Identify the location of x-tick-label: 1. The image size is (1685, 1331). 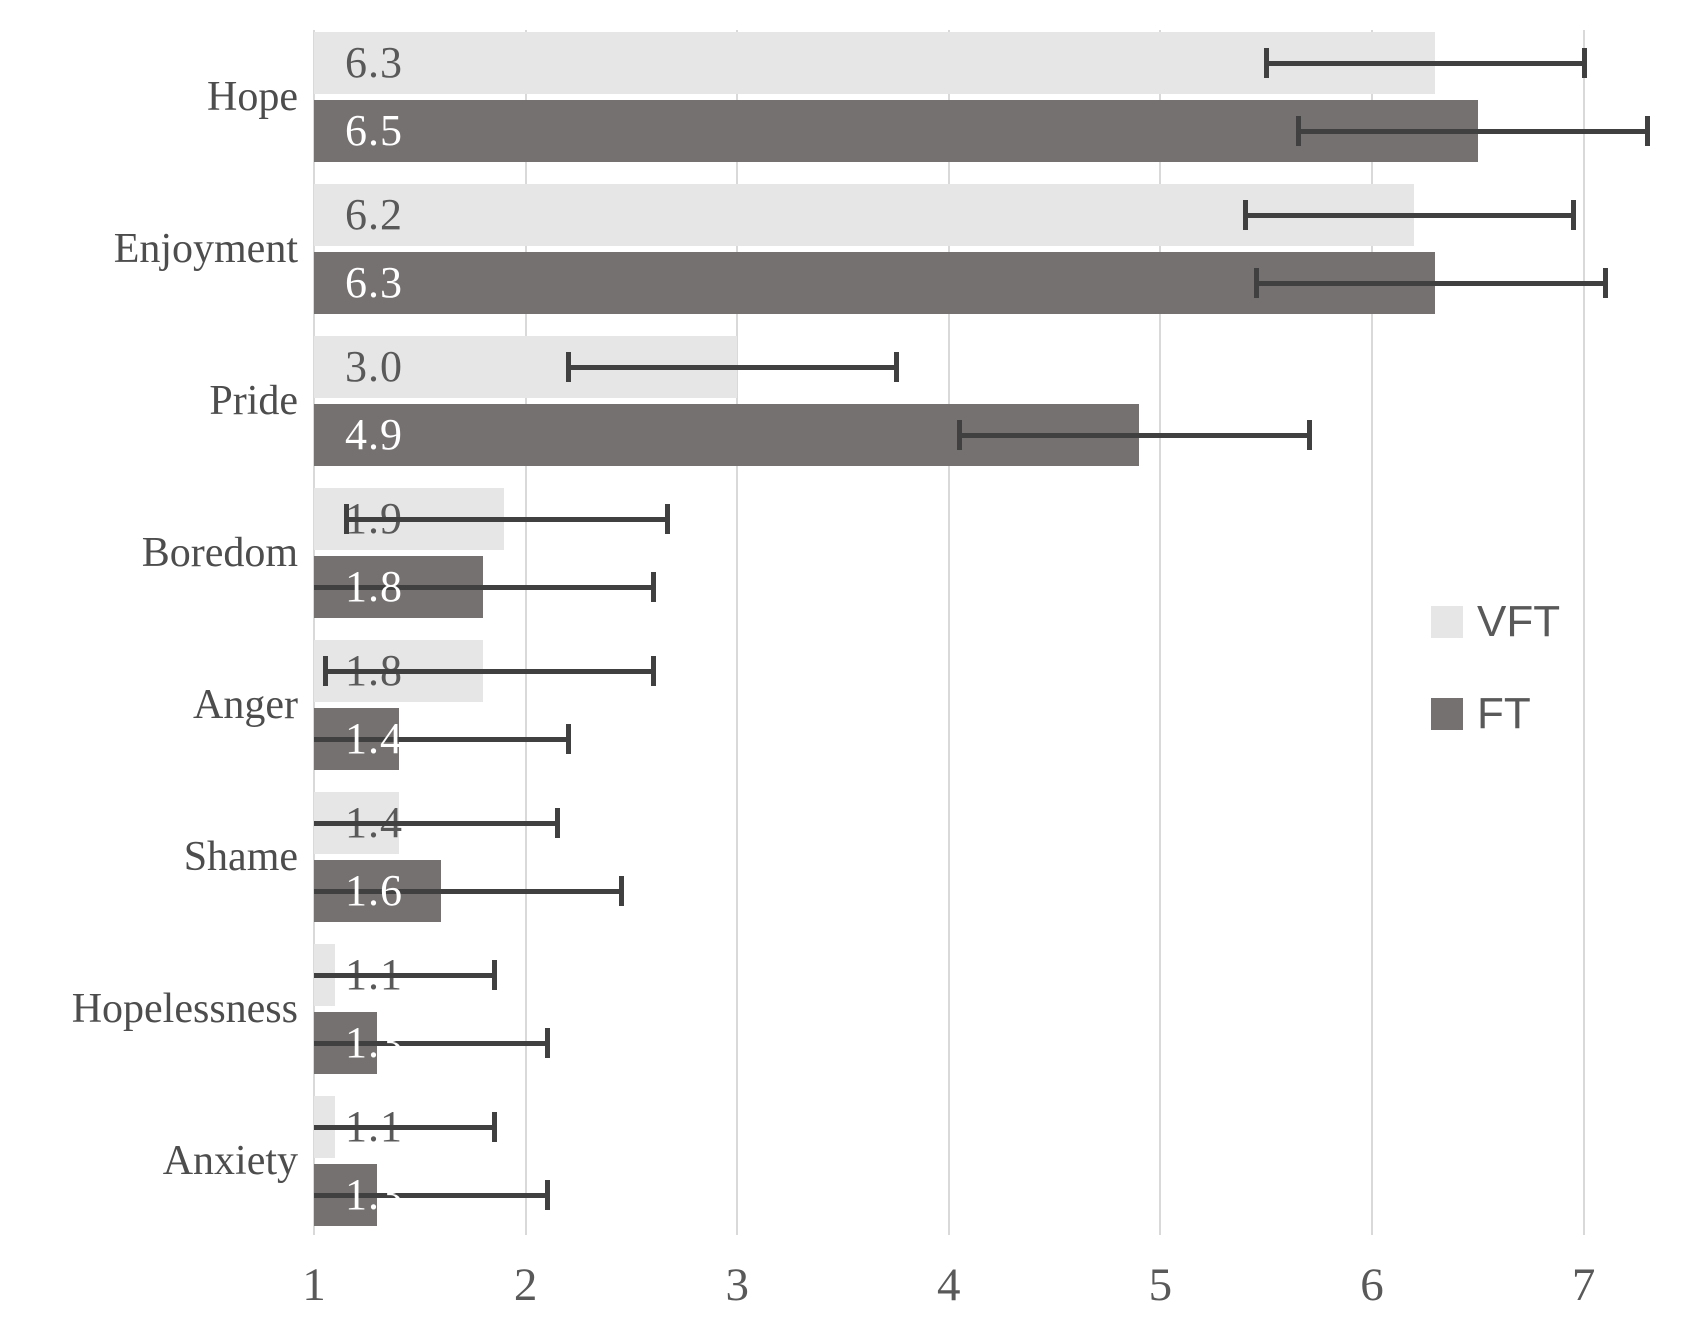
(314, 1285).